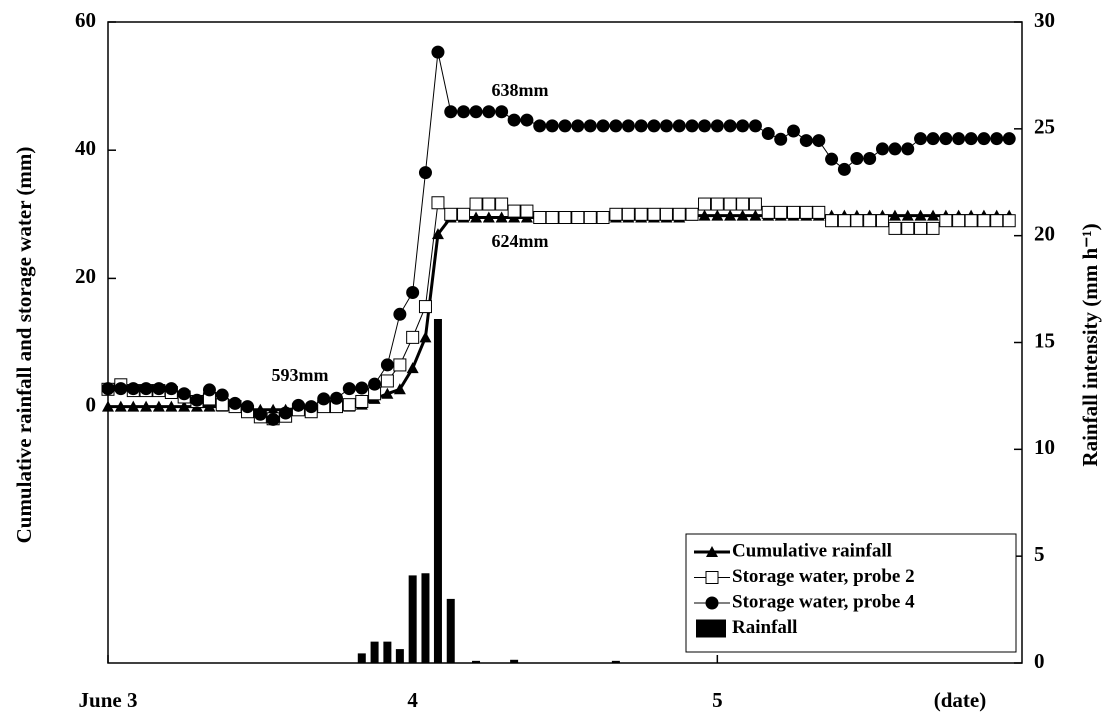  I want to click on legend-item: Rainfall, so click(746, 627).